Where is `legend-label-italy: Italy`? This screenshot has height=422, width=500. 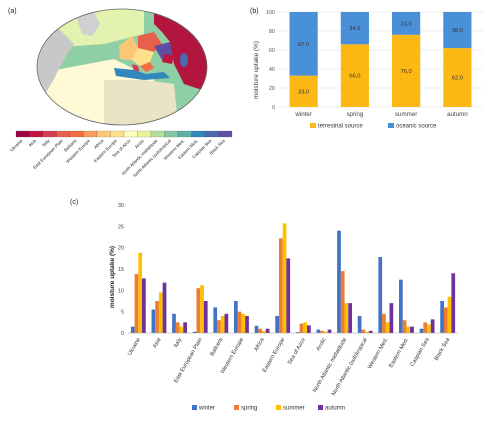
legend-label-italy: Italy is located at coordinates (46, 143).